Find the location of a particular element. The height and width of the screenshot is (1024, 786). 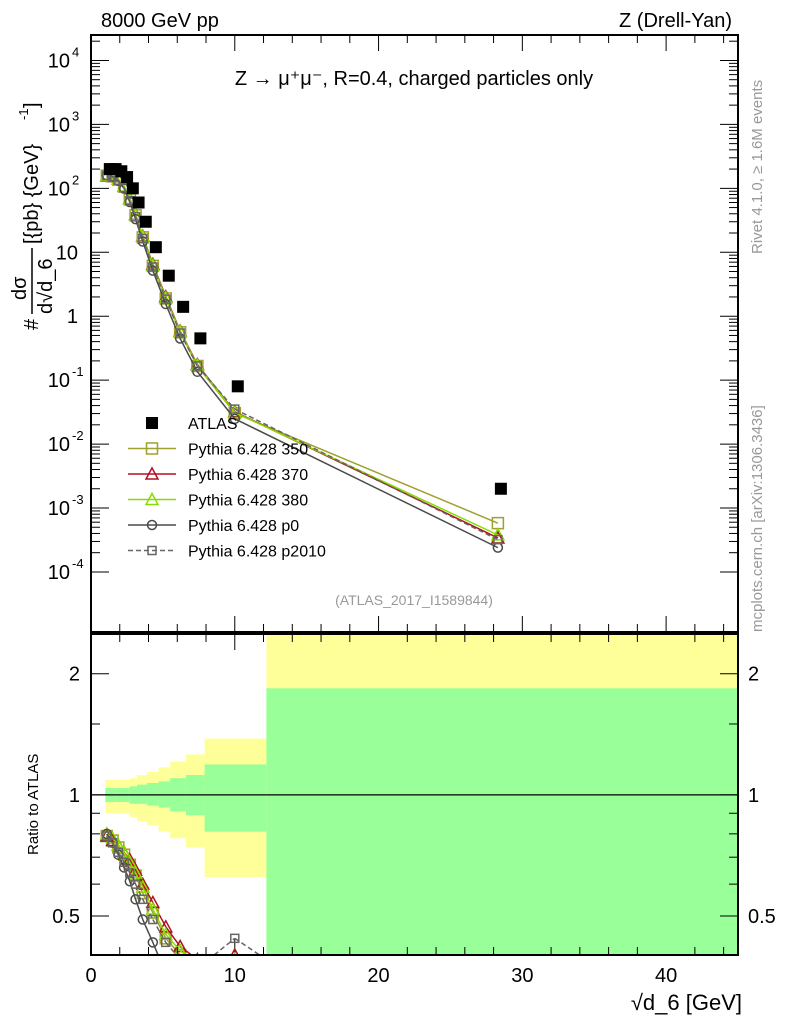

ratio-y-tick-label-right: 2 is located at coordinates (753, 675).